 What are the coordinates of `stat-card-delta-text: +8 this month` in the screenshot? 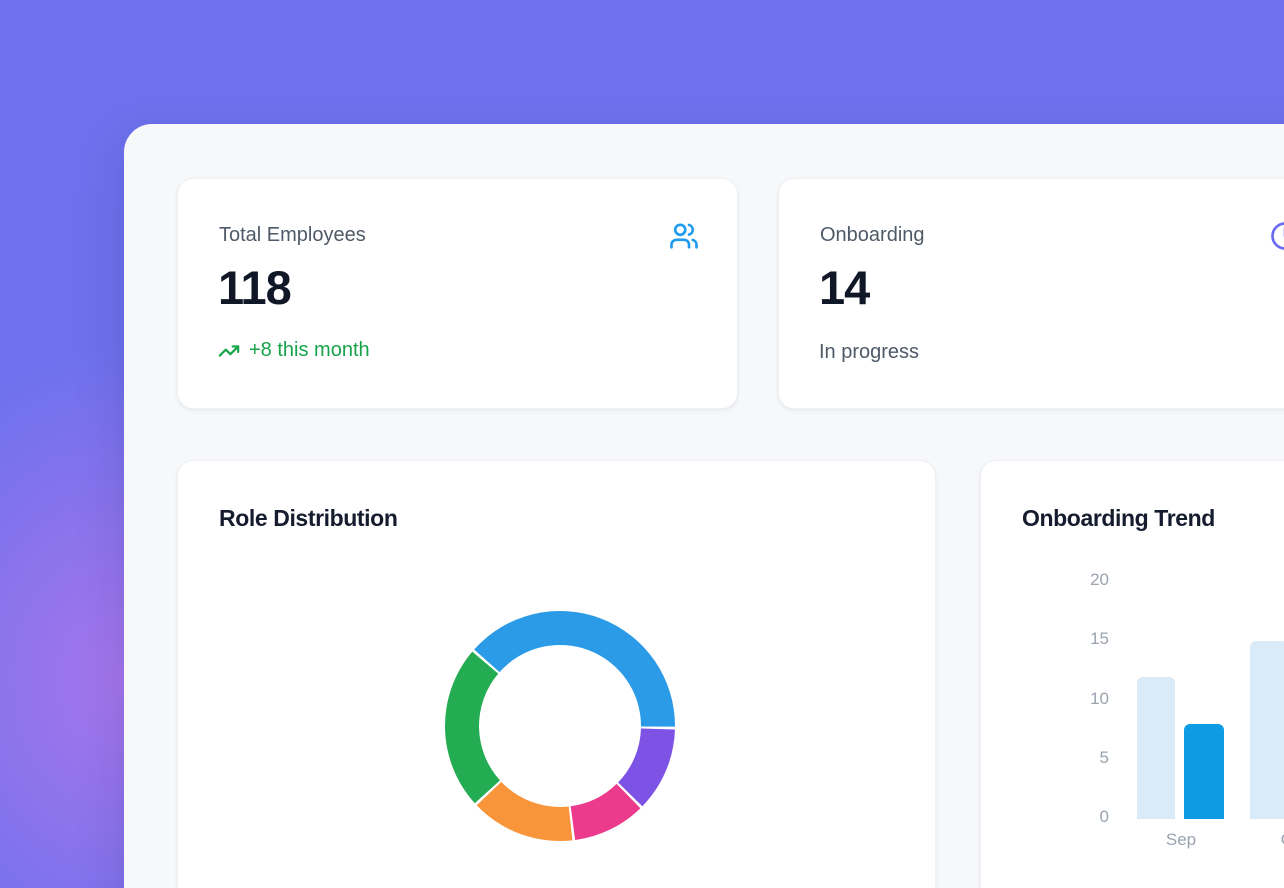 It's located at (309, 350).